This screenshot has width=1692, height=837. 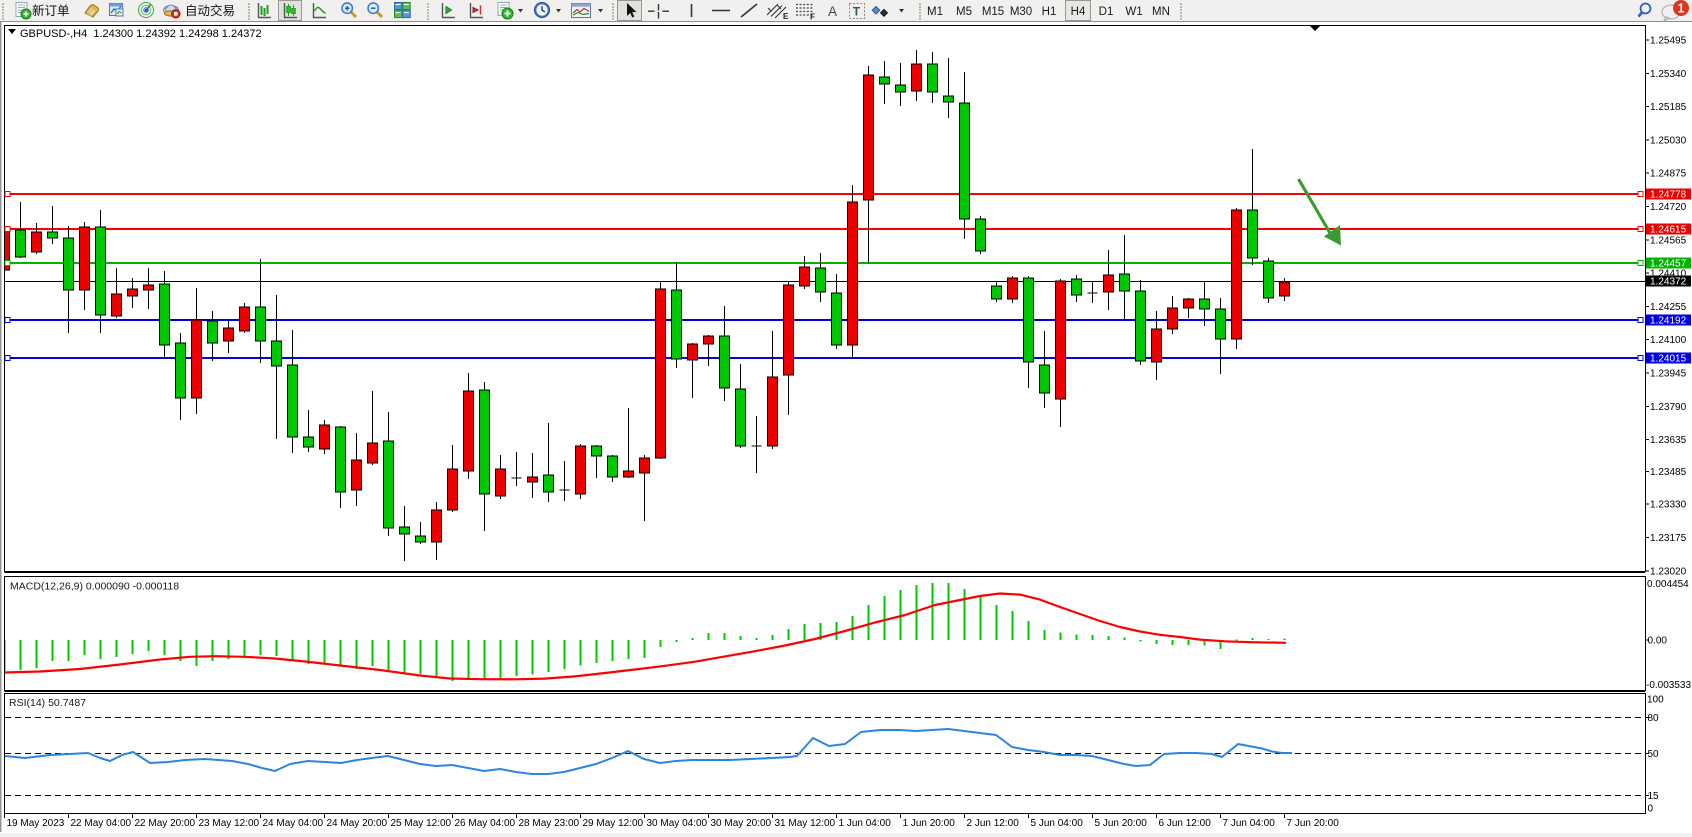 I want to click on svg-text: F, so click(x=812, y=17).